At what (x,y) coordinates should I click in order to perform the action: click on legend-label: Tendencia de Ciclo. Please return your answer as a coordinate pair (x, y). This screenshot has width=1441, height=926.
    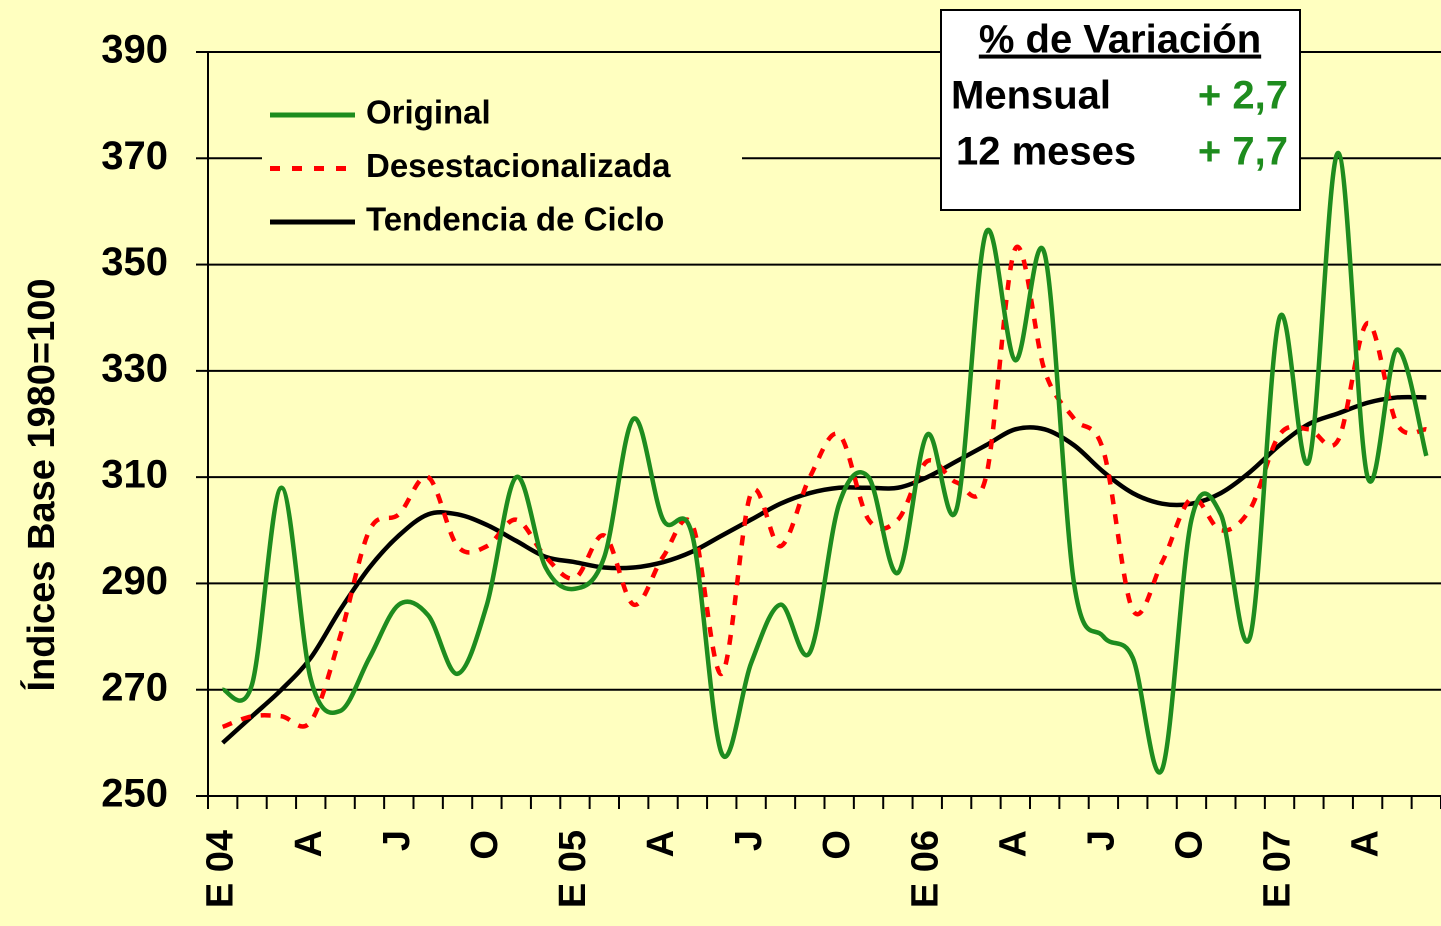
    Looking at the image, I should click on (515, 219).